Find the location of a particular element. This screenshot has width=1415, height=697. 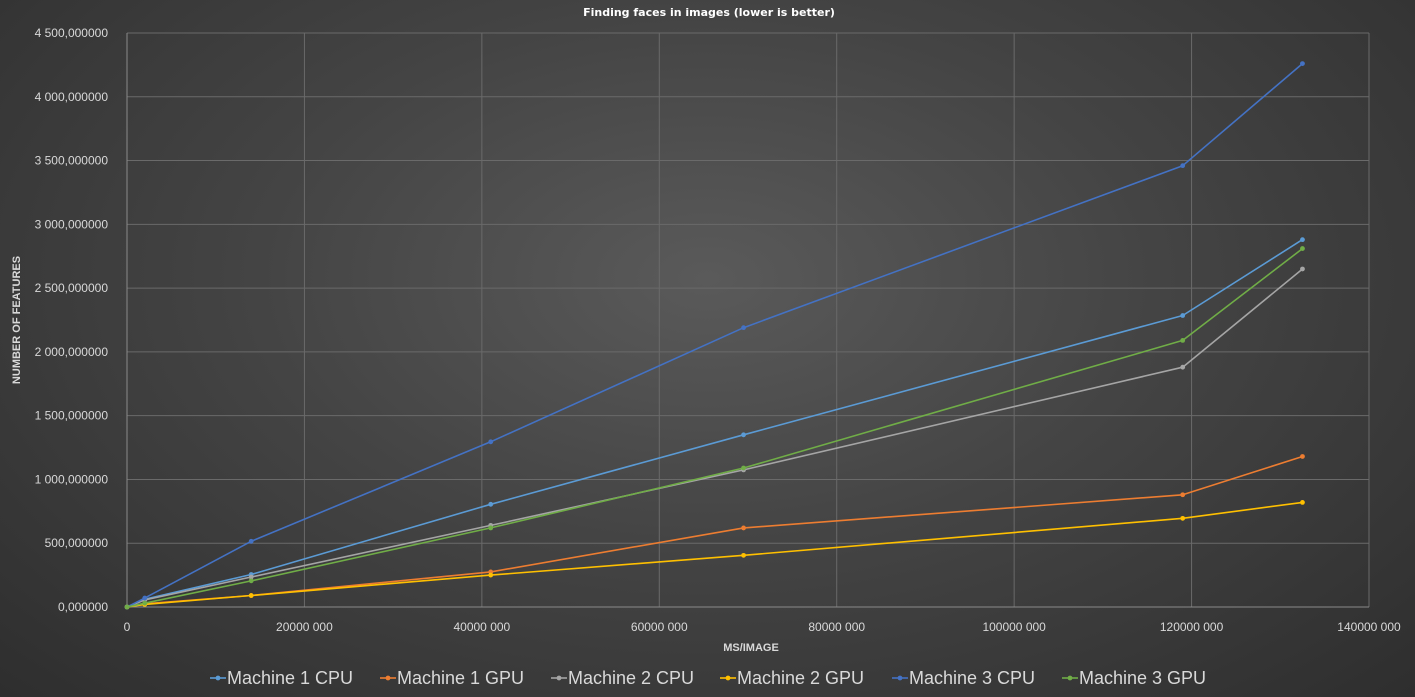

y-axis-label: NUMBER OF FEATURES is located at coordinates (17, 320).